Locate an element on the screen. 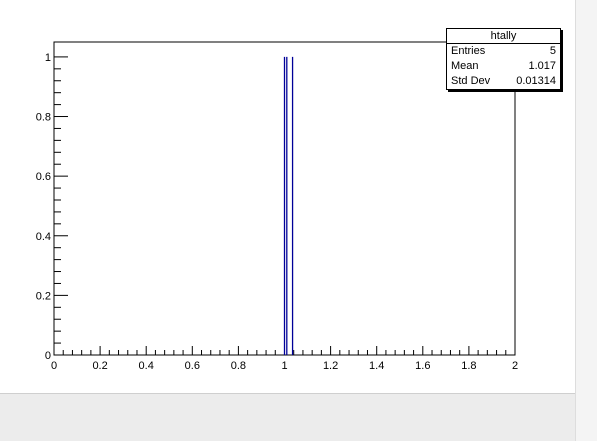 Image resolution: width=597 pixels, height=441 pixels. x-tick-label: 1 is located at coordinates (284, 366).